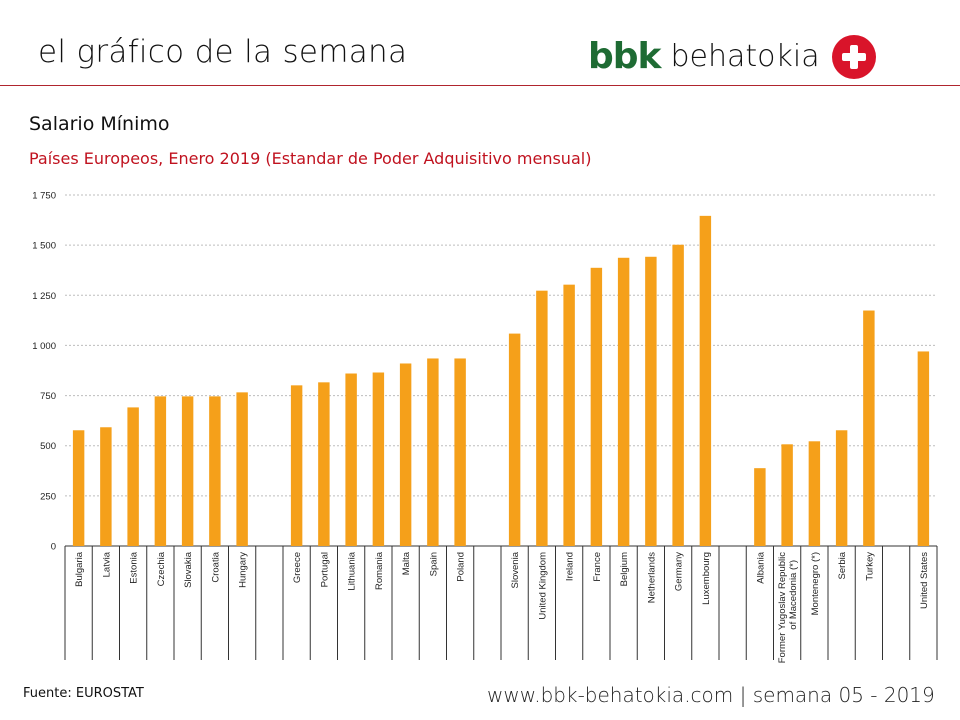  I want to click on y-tick-label: 1 000, so click(44, 346).